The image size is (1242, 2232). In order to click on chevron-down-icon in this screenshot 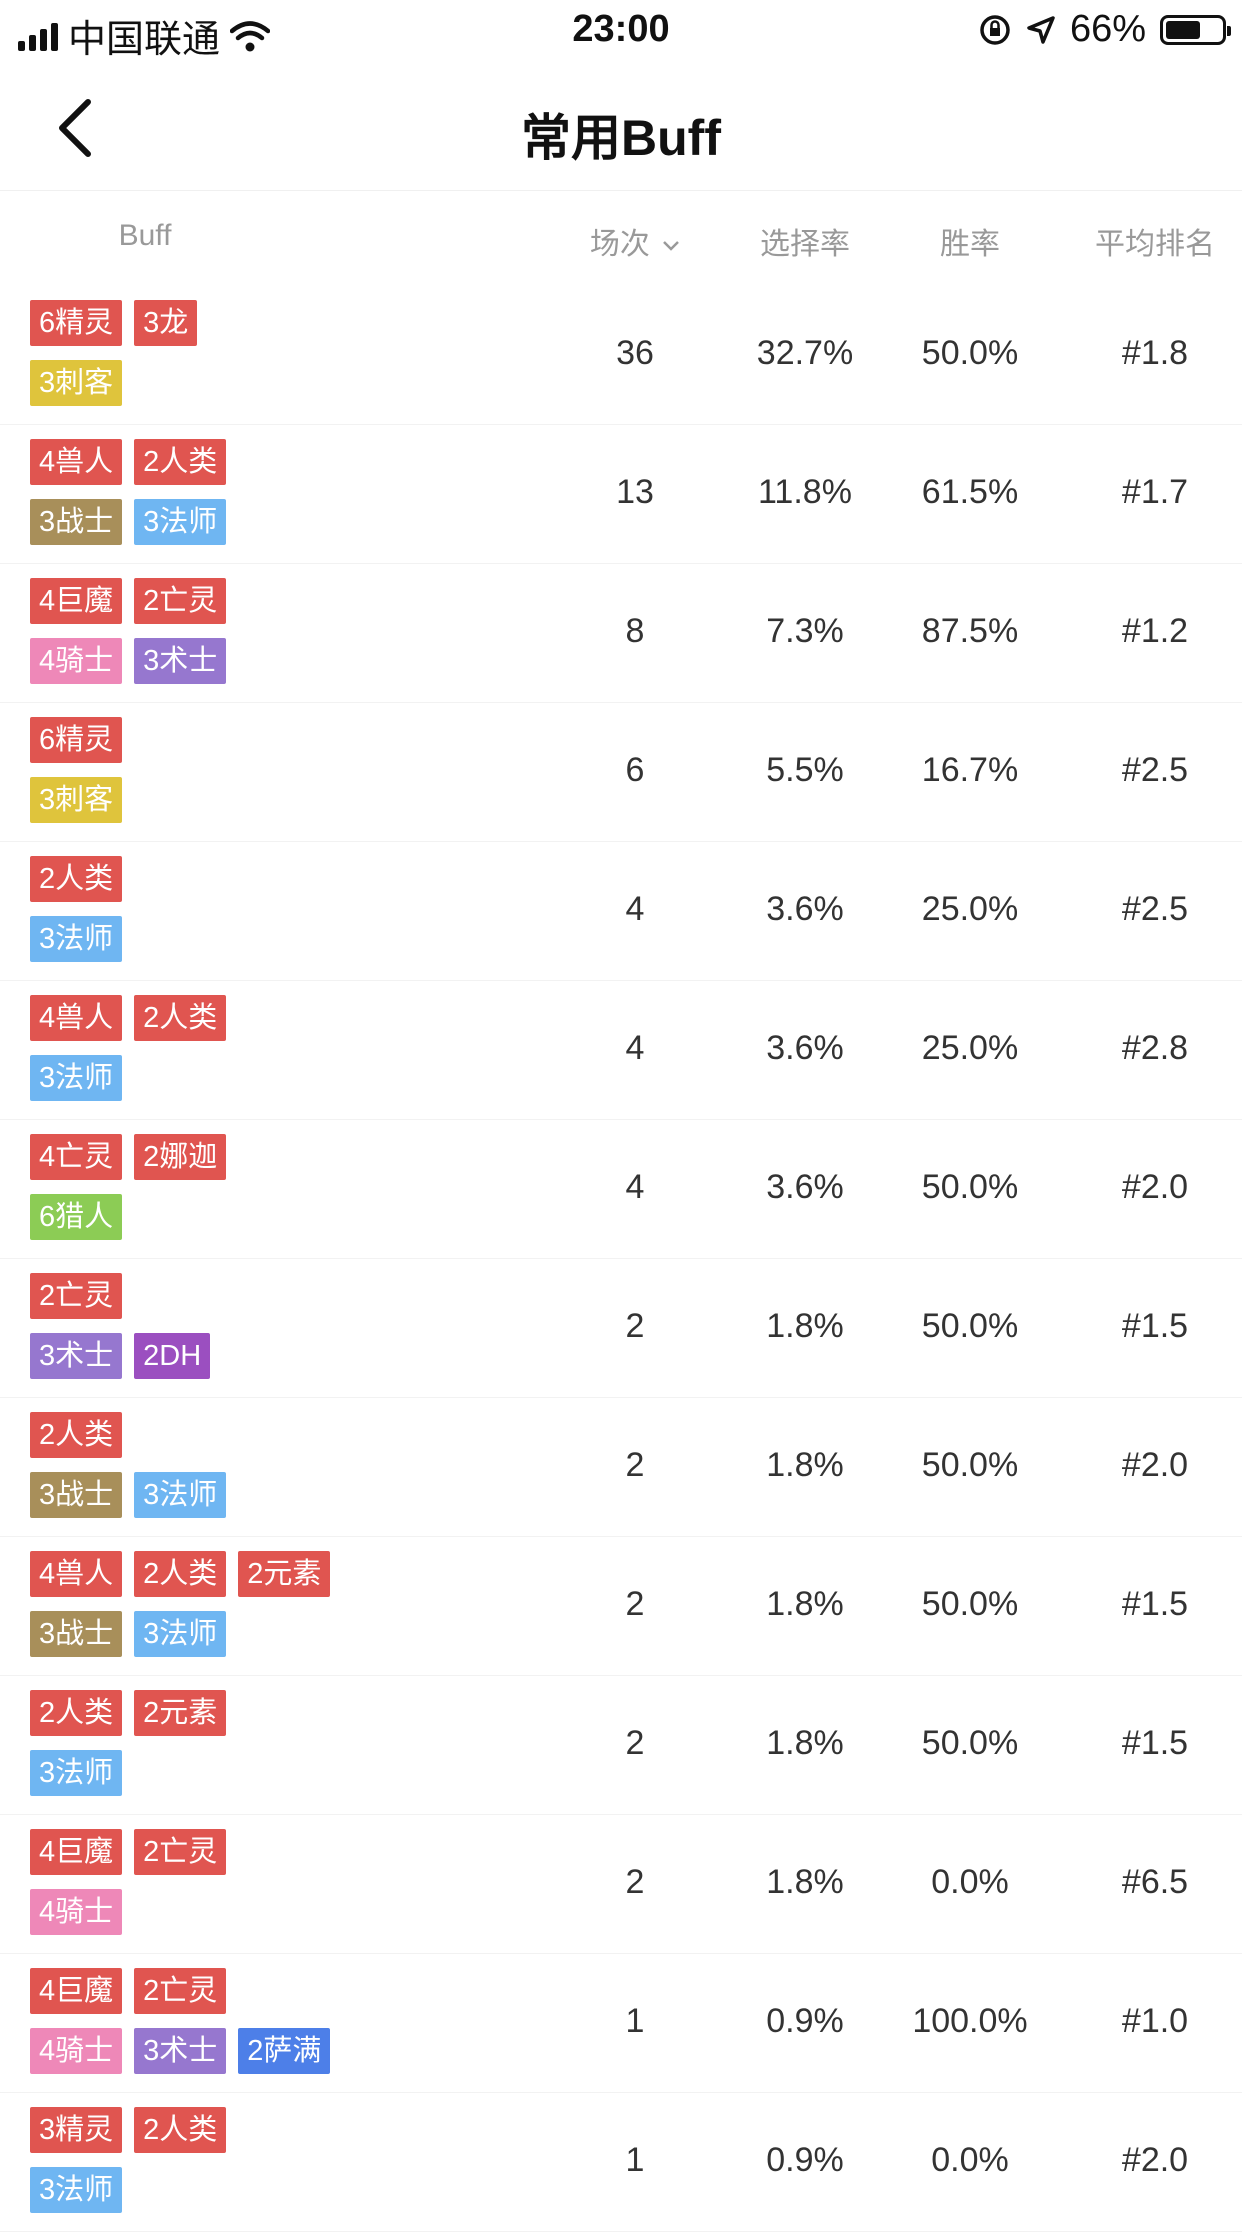, I will do `click(671, 246)`.